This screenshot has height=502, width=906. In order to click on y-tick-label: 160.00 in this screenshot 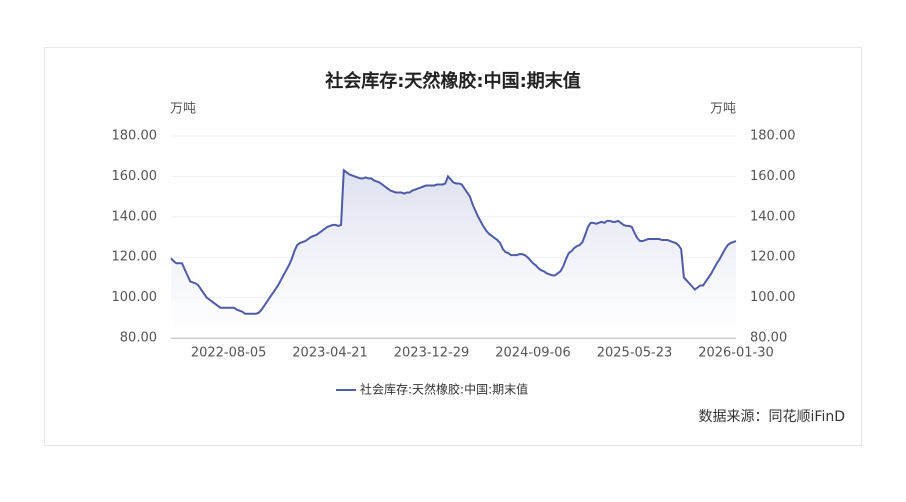, I will do `click(135, 176)`.